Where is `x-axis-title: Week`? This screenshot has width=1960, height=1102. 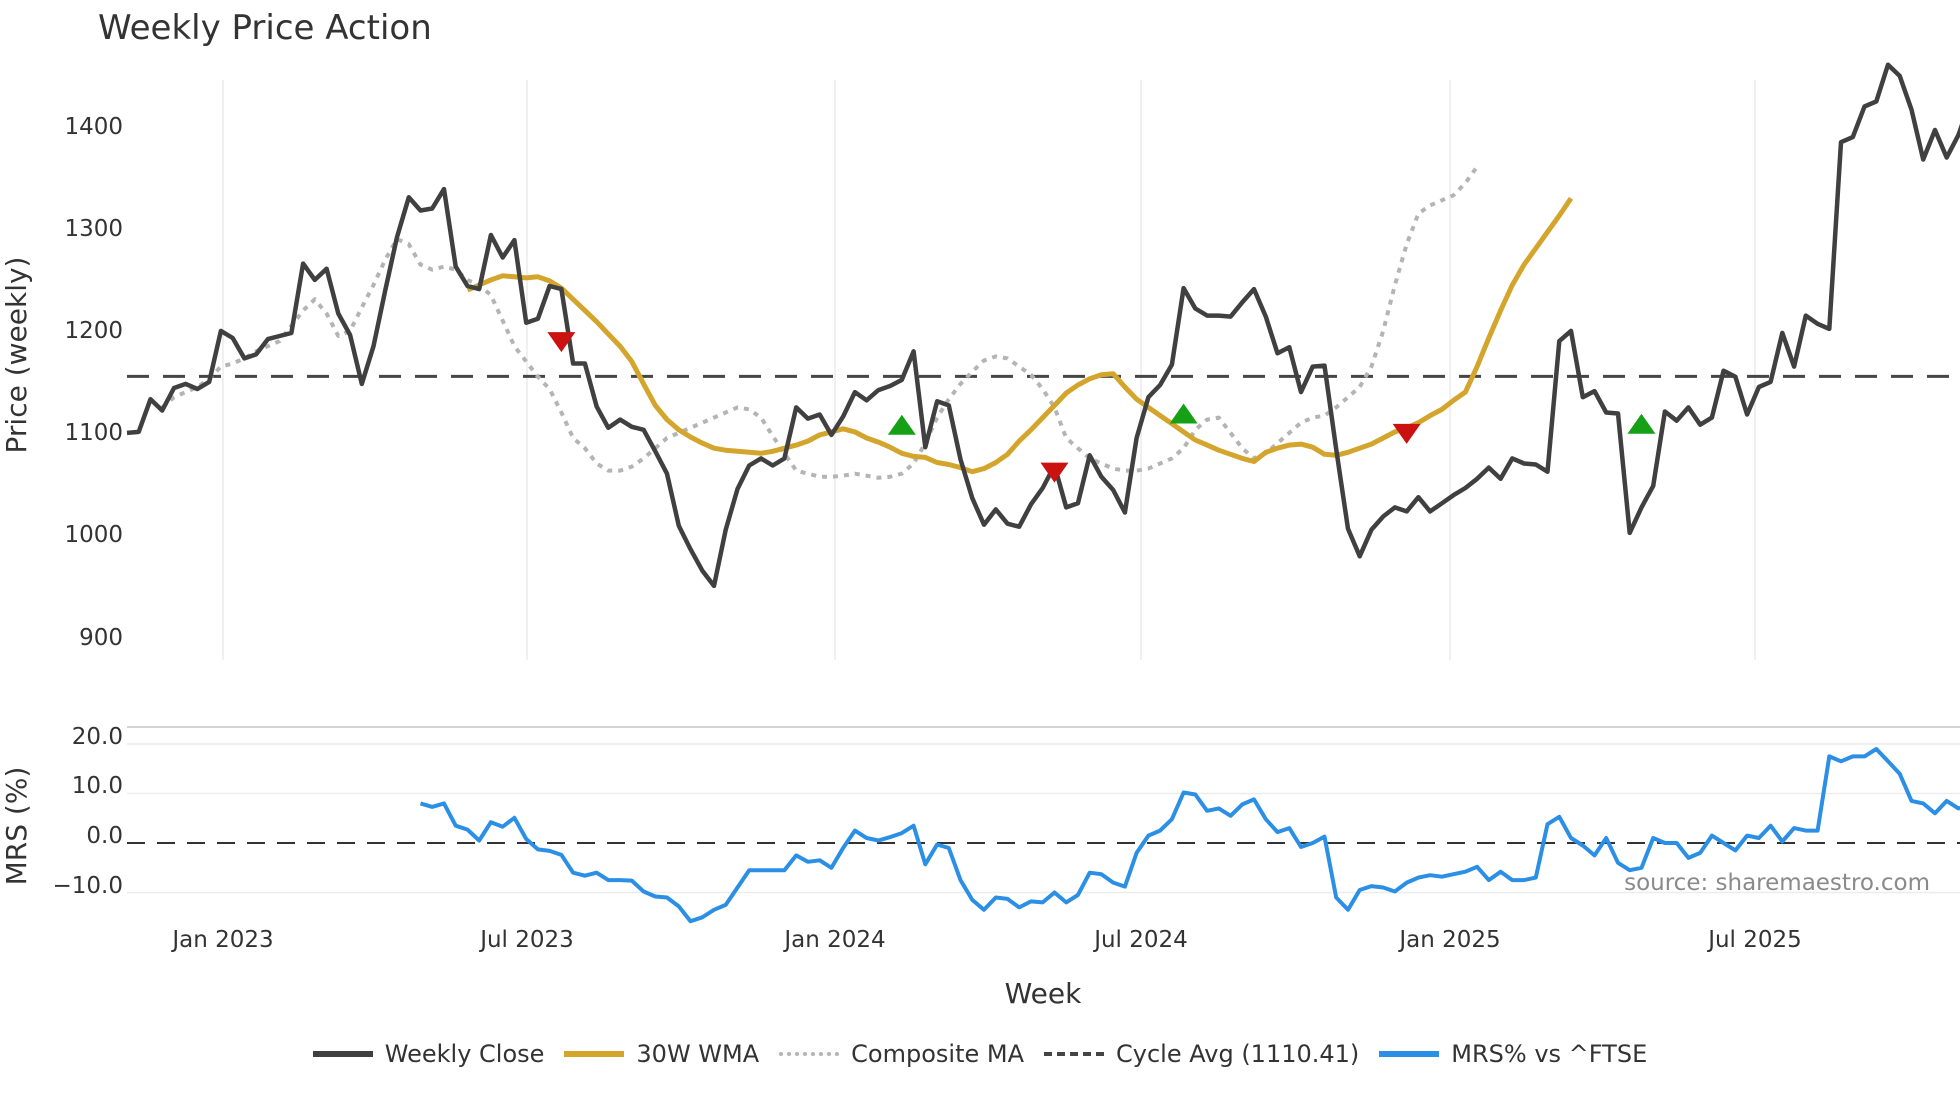 x-axis-title: Week is located at coordinates (1043, 993).